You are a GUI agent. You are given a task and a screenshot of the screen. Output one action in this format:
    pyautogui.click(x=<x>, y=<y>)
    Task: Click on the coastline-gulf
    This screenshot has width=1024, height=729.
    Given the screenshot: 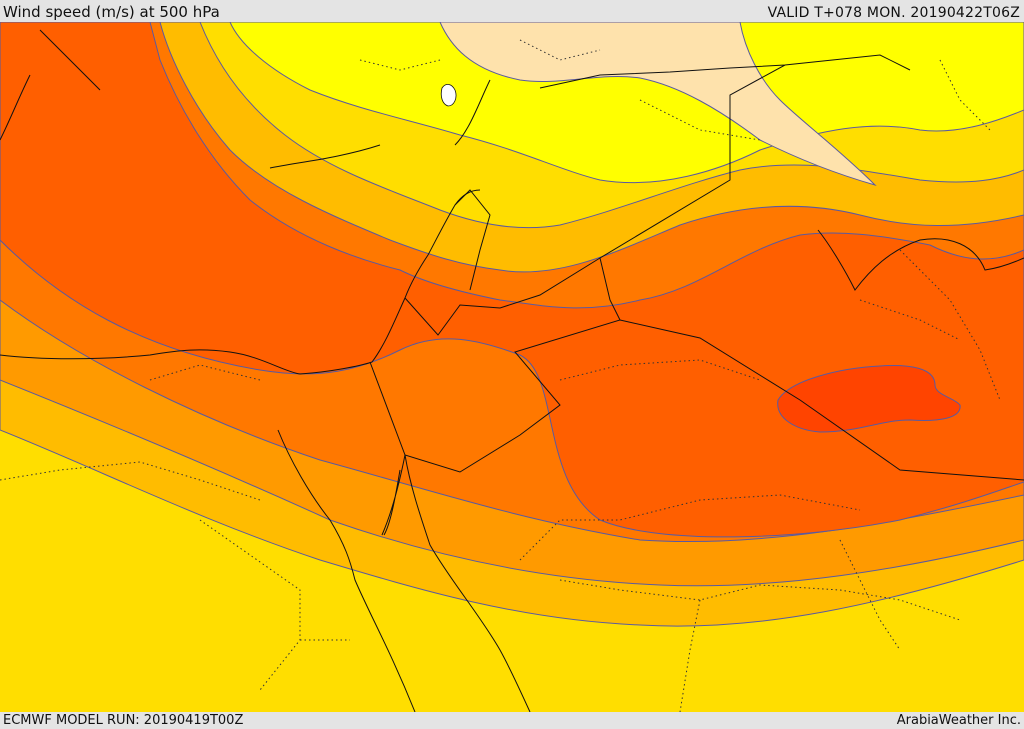 What is the action you would take?
    pyautogui.click(x=920, y=260)
    